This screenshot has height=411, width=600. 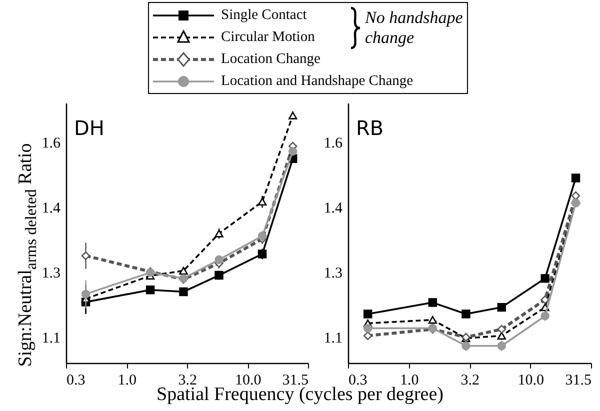 I want to click on x-tick-label: 3.2, so click(x=470, y=380).